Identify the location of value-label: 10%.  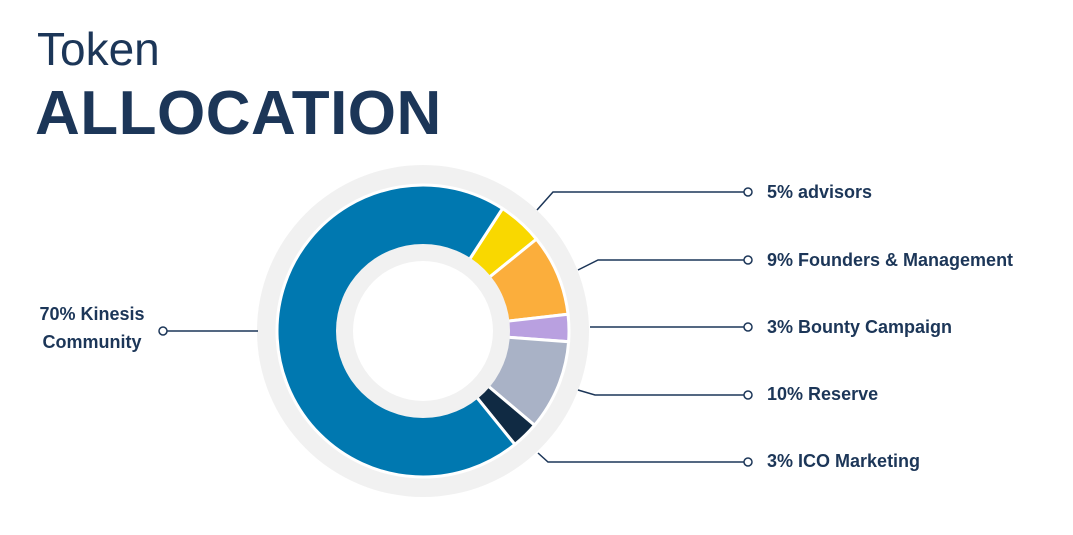
(785, 394).